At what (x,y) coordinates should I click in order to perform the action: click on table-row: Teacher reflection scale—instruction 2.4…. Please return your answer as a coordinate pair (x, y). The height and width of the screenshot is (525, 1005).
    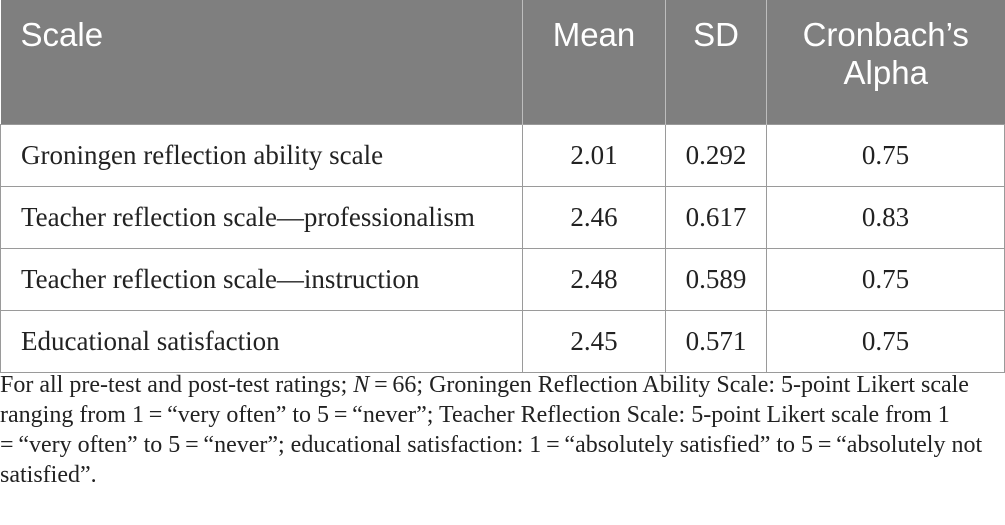
    Looking at the image, I should click on (502, 279).